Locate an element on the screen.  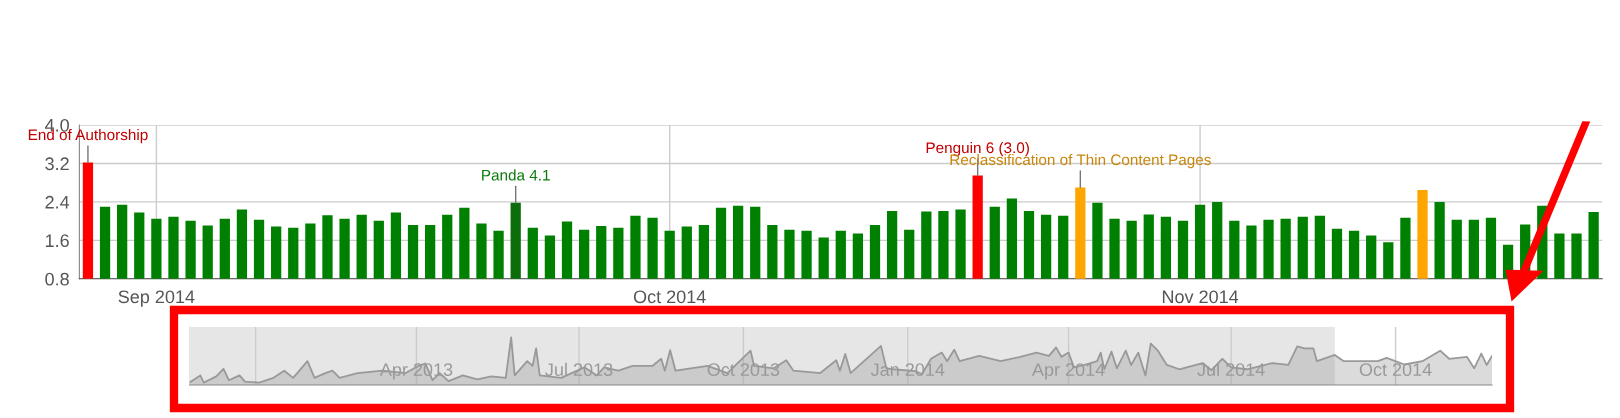
y-tick-label: 2.4 is located at coordinates (57, 202).